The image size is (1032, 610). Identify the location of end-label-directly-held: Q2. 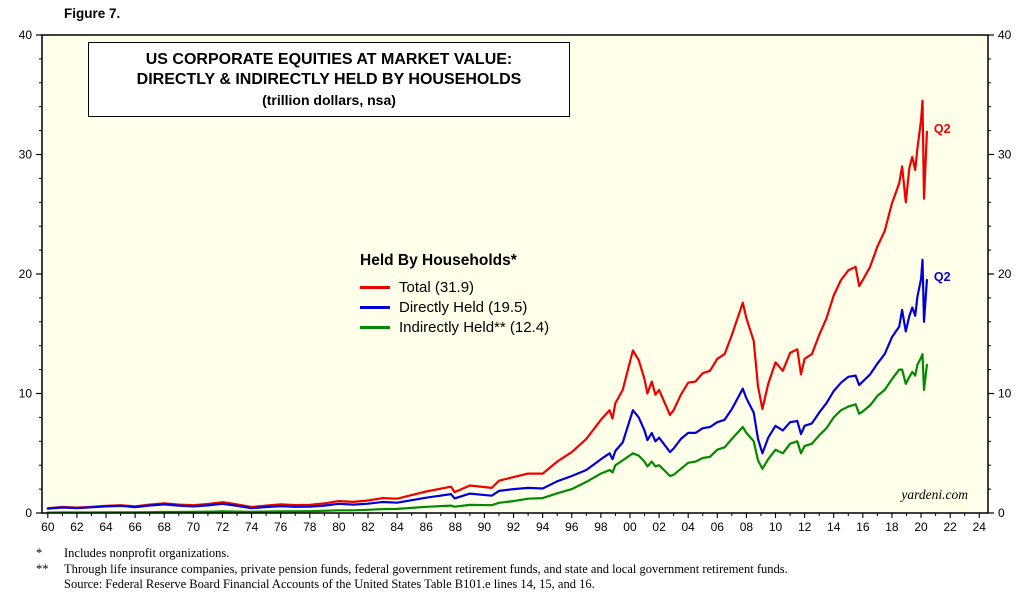
(942, 277).